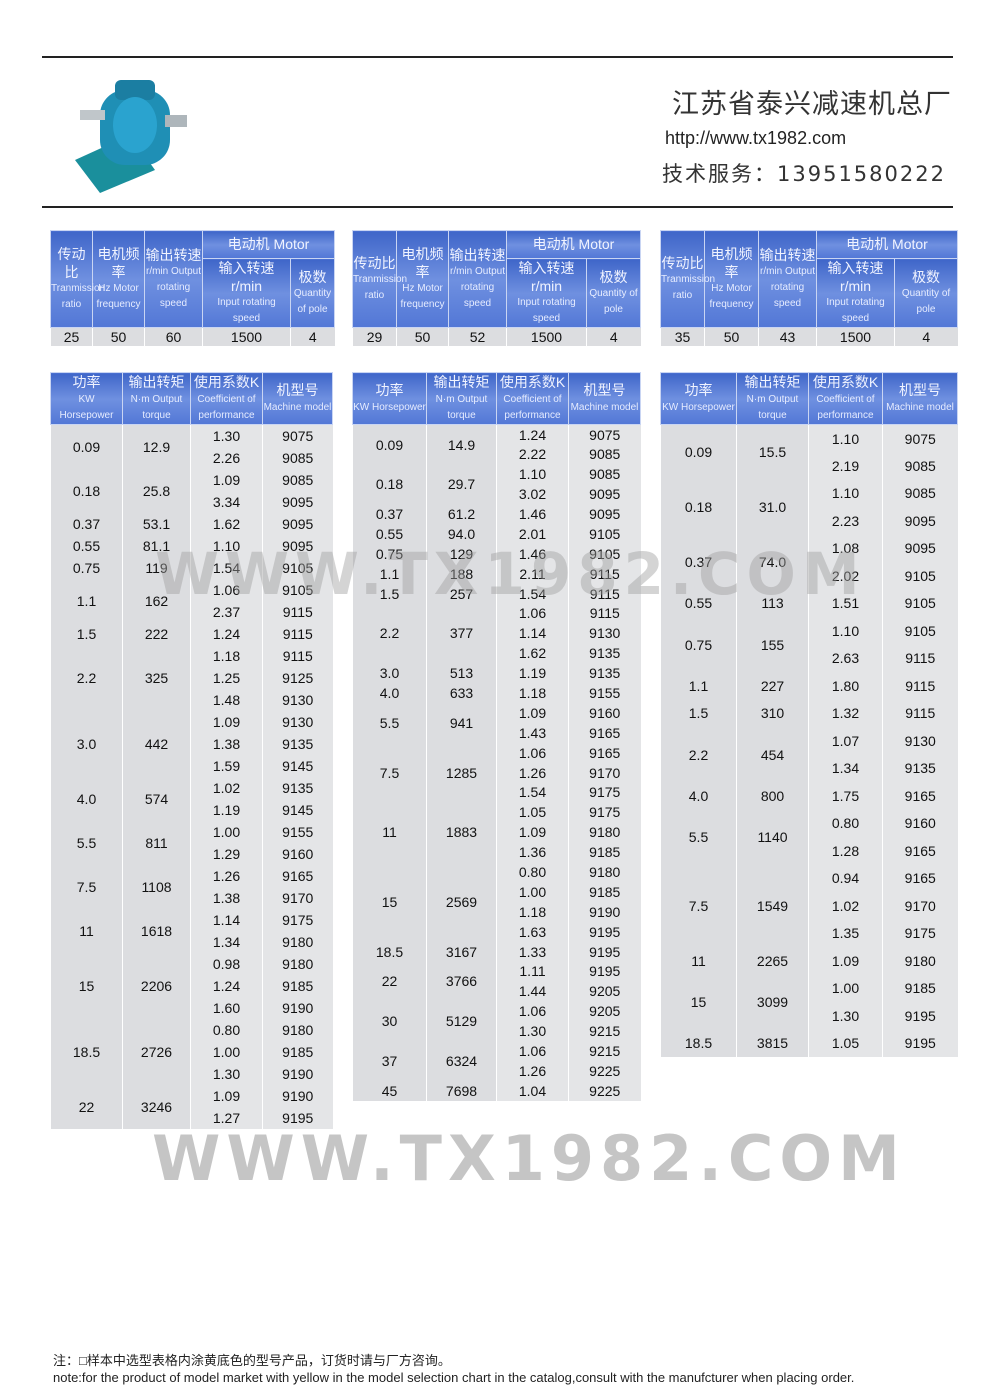 This screenshot has width=1000, height=1400. I want to click on model-cell-highlighted: 9215, so click(604, 1051).